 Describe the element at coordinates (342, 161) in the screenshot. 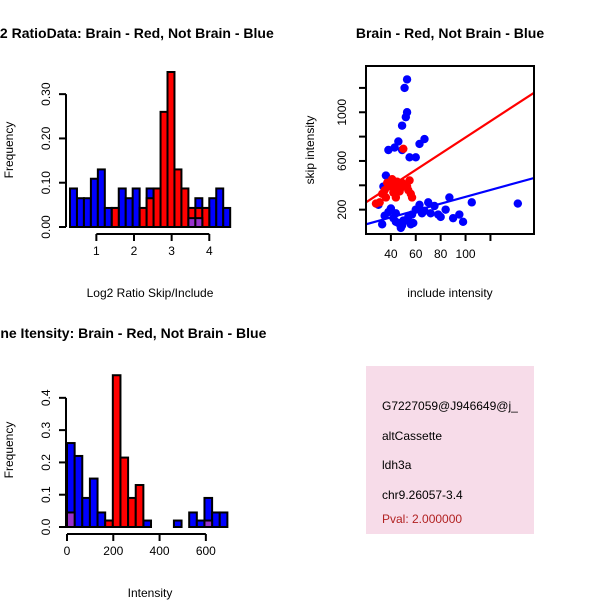

I see `scatter-y-tick-label: 600` at that location.